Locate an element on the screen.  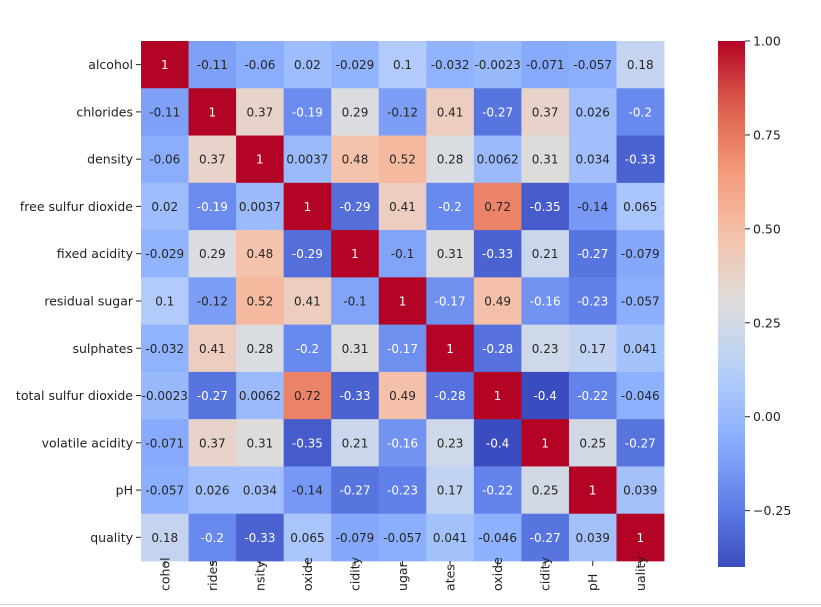
cell-value-label: -0.35 is located at coordinates (307, 443).